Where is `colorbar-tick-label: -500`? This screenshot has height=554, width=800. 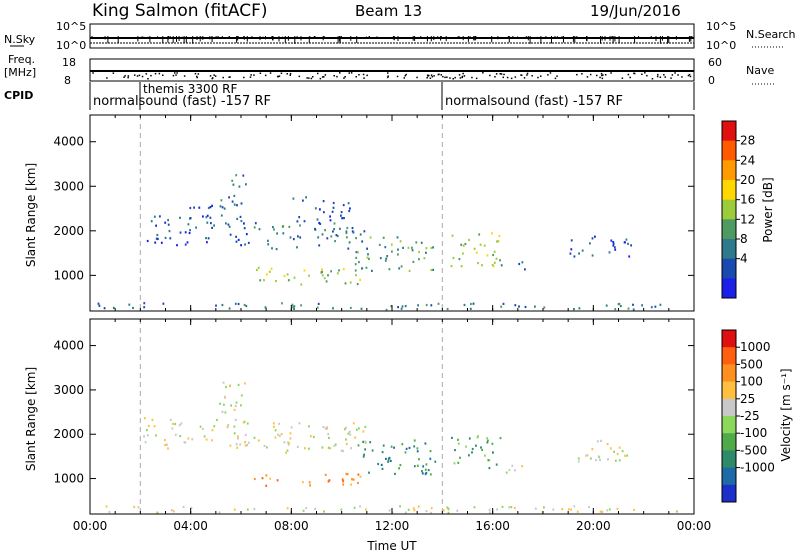
colorbar-tick-label: -500 is located at coordinates (753, 450).